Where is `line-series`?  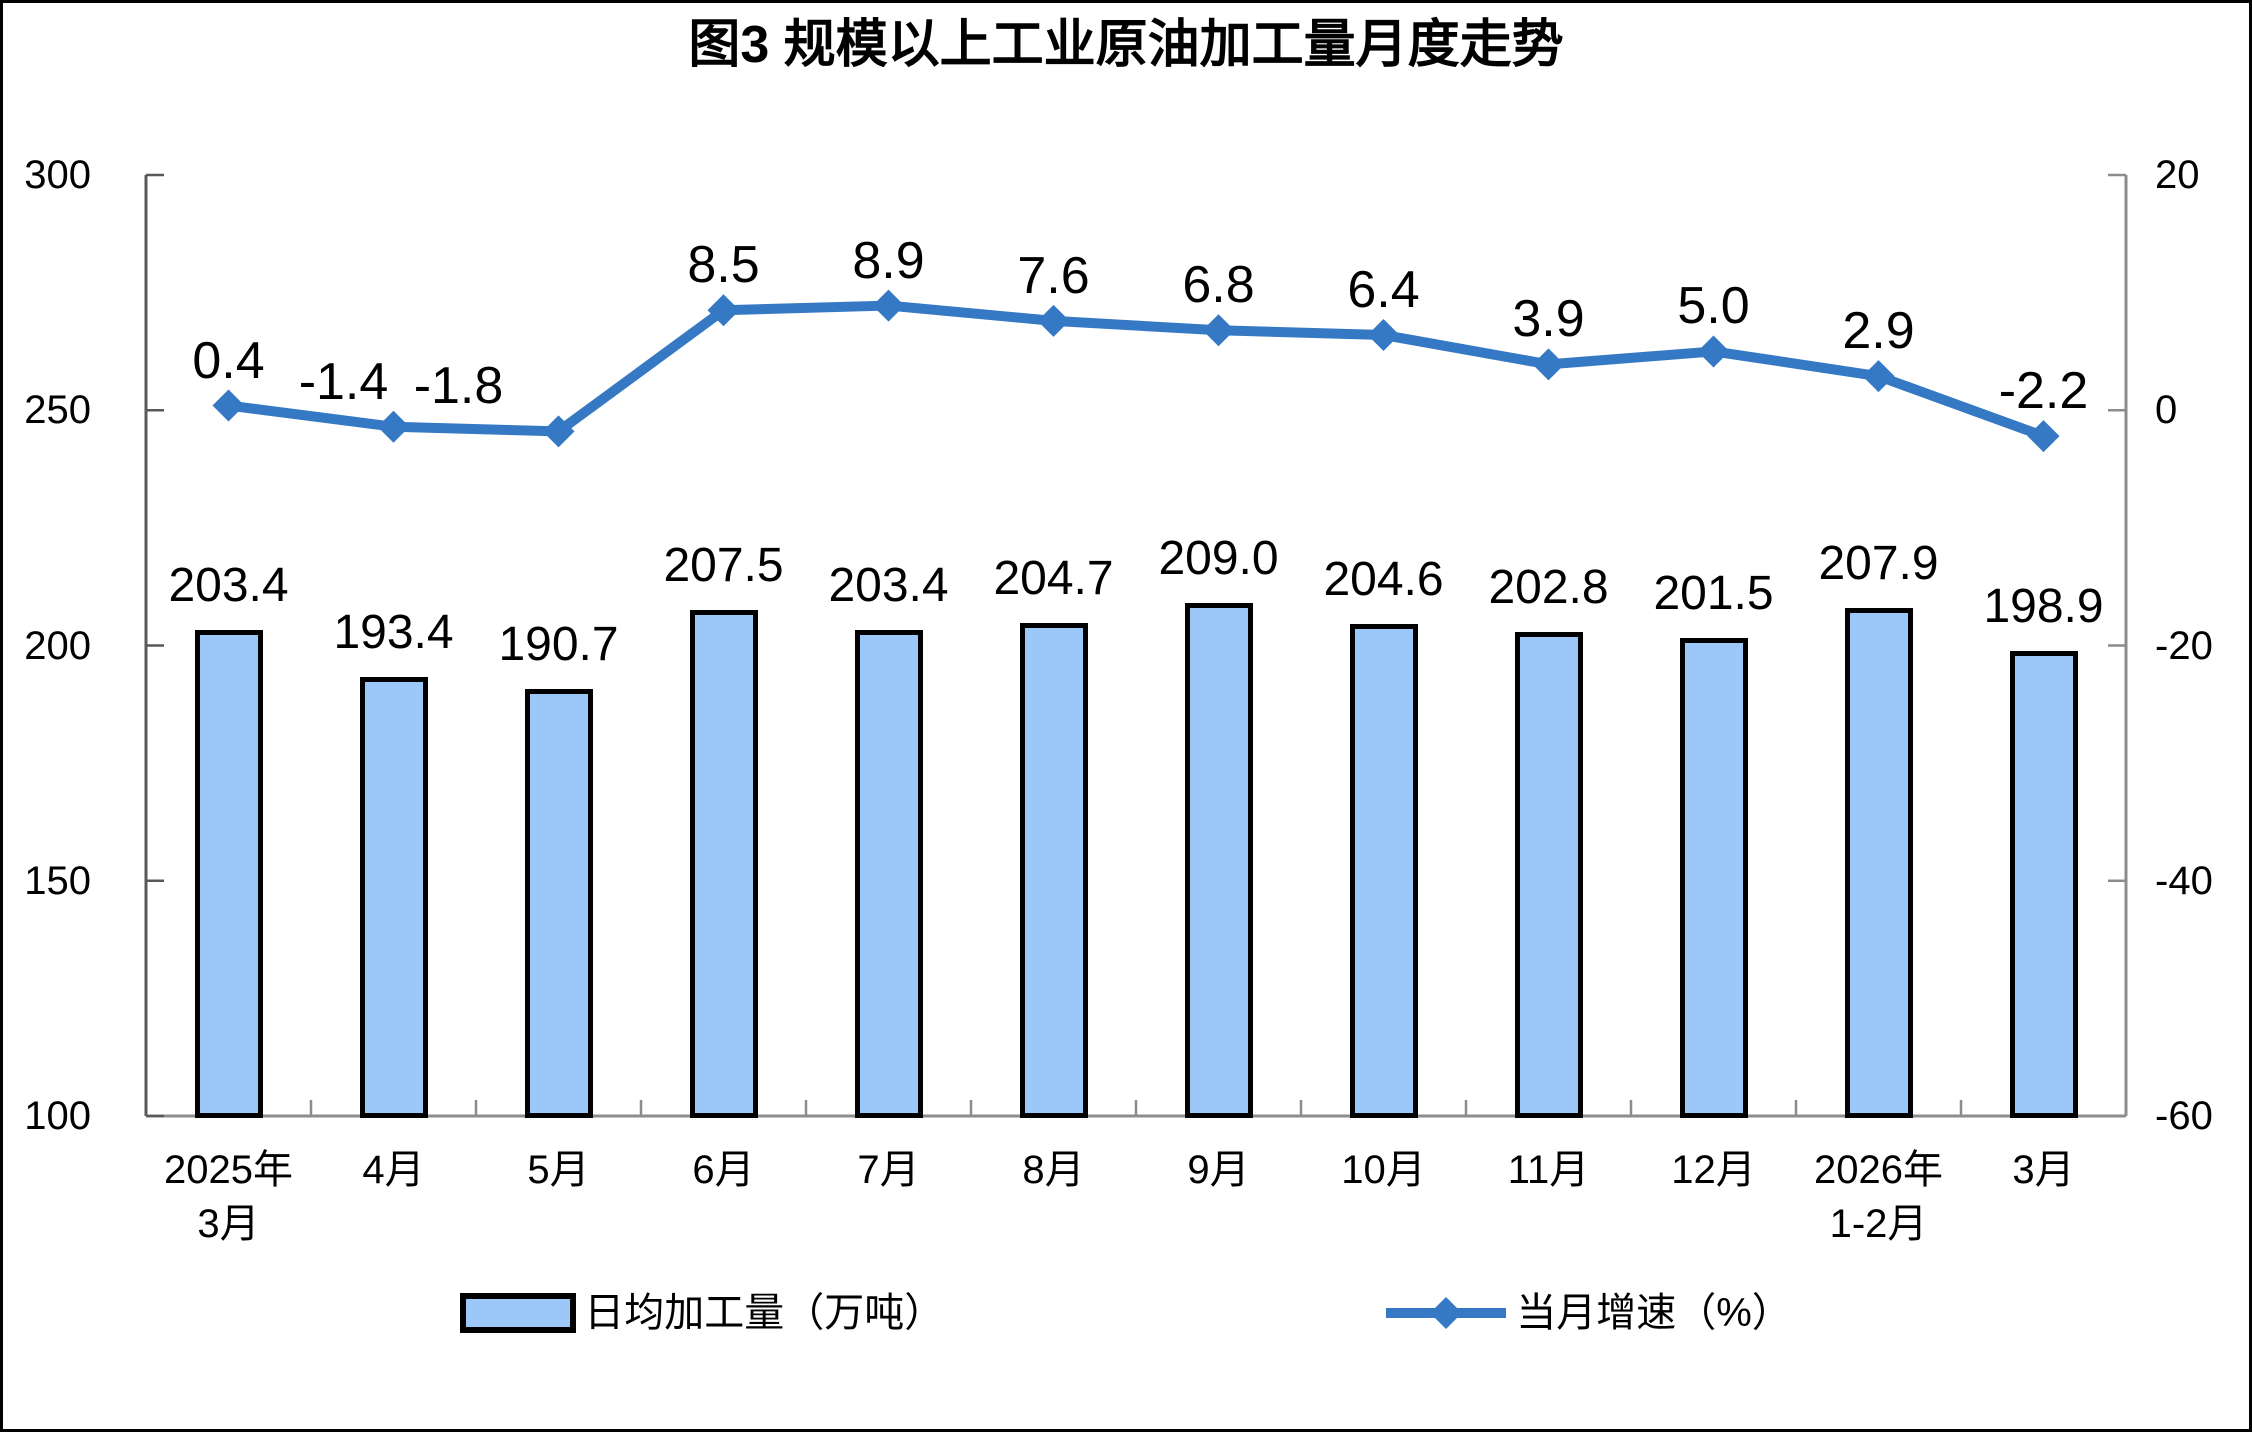 line-series is located at coordinates (1136, 370).